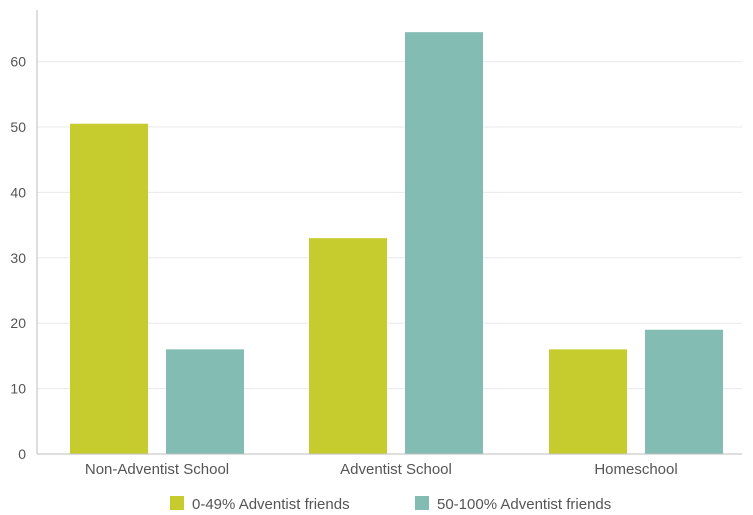 The width and height of the screenshot is (753, 515). What do you see at coordinates (271, 504) in the screenshot?
I see `legend-label-0-49: 0-49% Adventist friends` at bounding box center [271, 504].